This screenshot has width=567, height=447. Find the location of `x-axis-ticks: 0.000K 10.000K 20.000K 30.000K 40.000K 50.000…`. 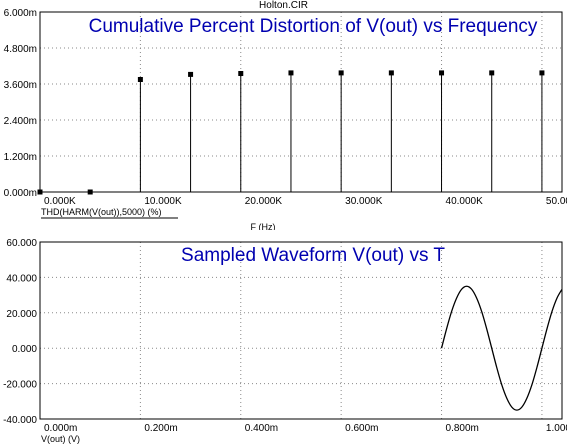

x-axis-ticks: 0.000K 10.000K 20.000K 30.000K 40.000K 50.000… is located at coordinates (305, 201).